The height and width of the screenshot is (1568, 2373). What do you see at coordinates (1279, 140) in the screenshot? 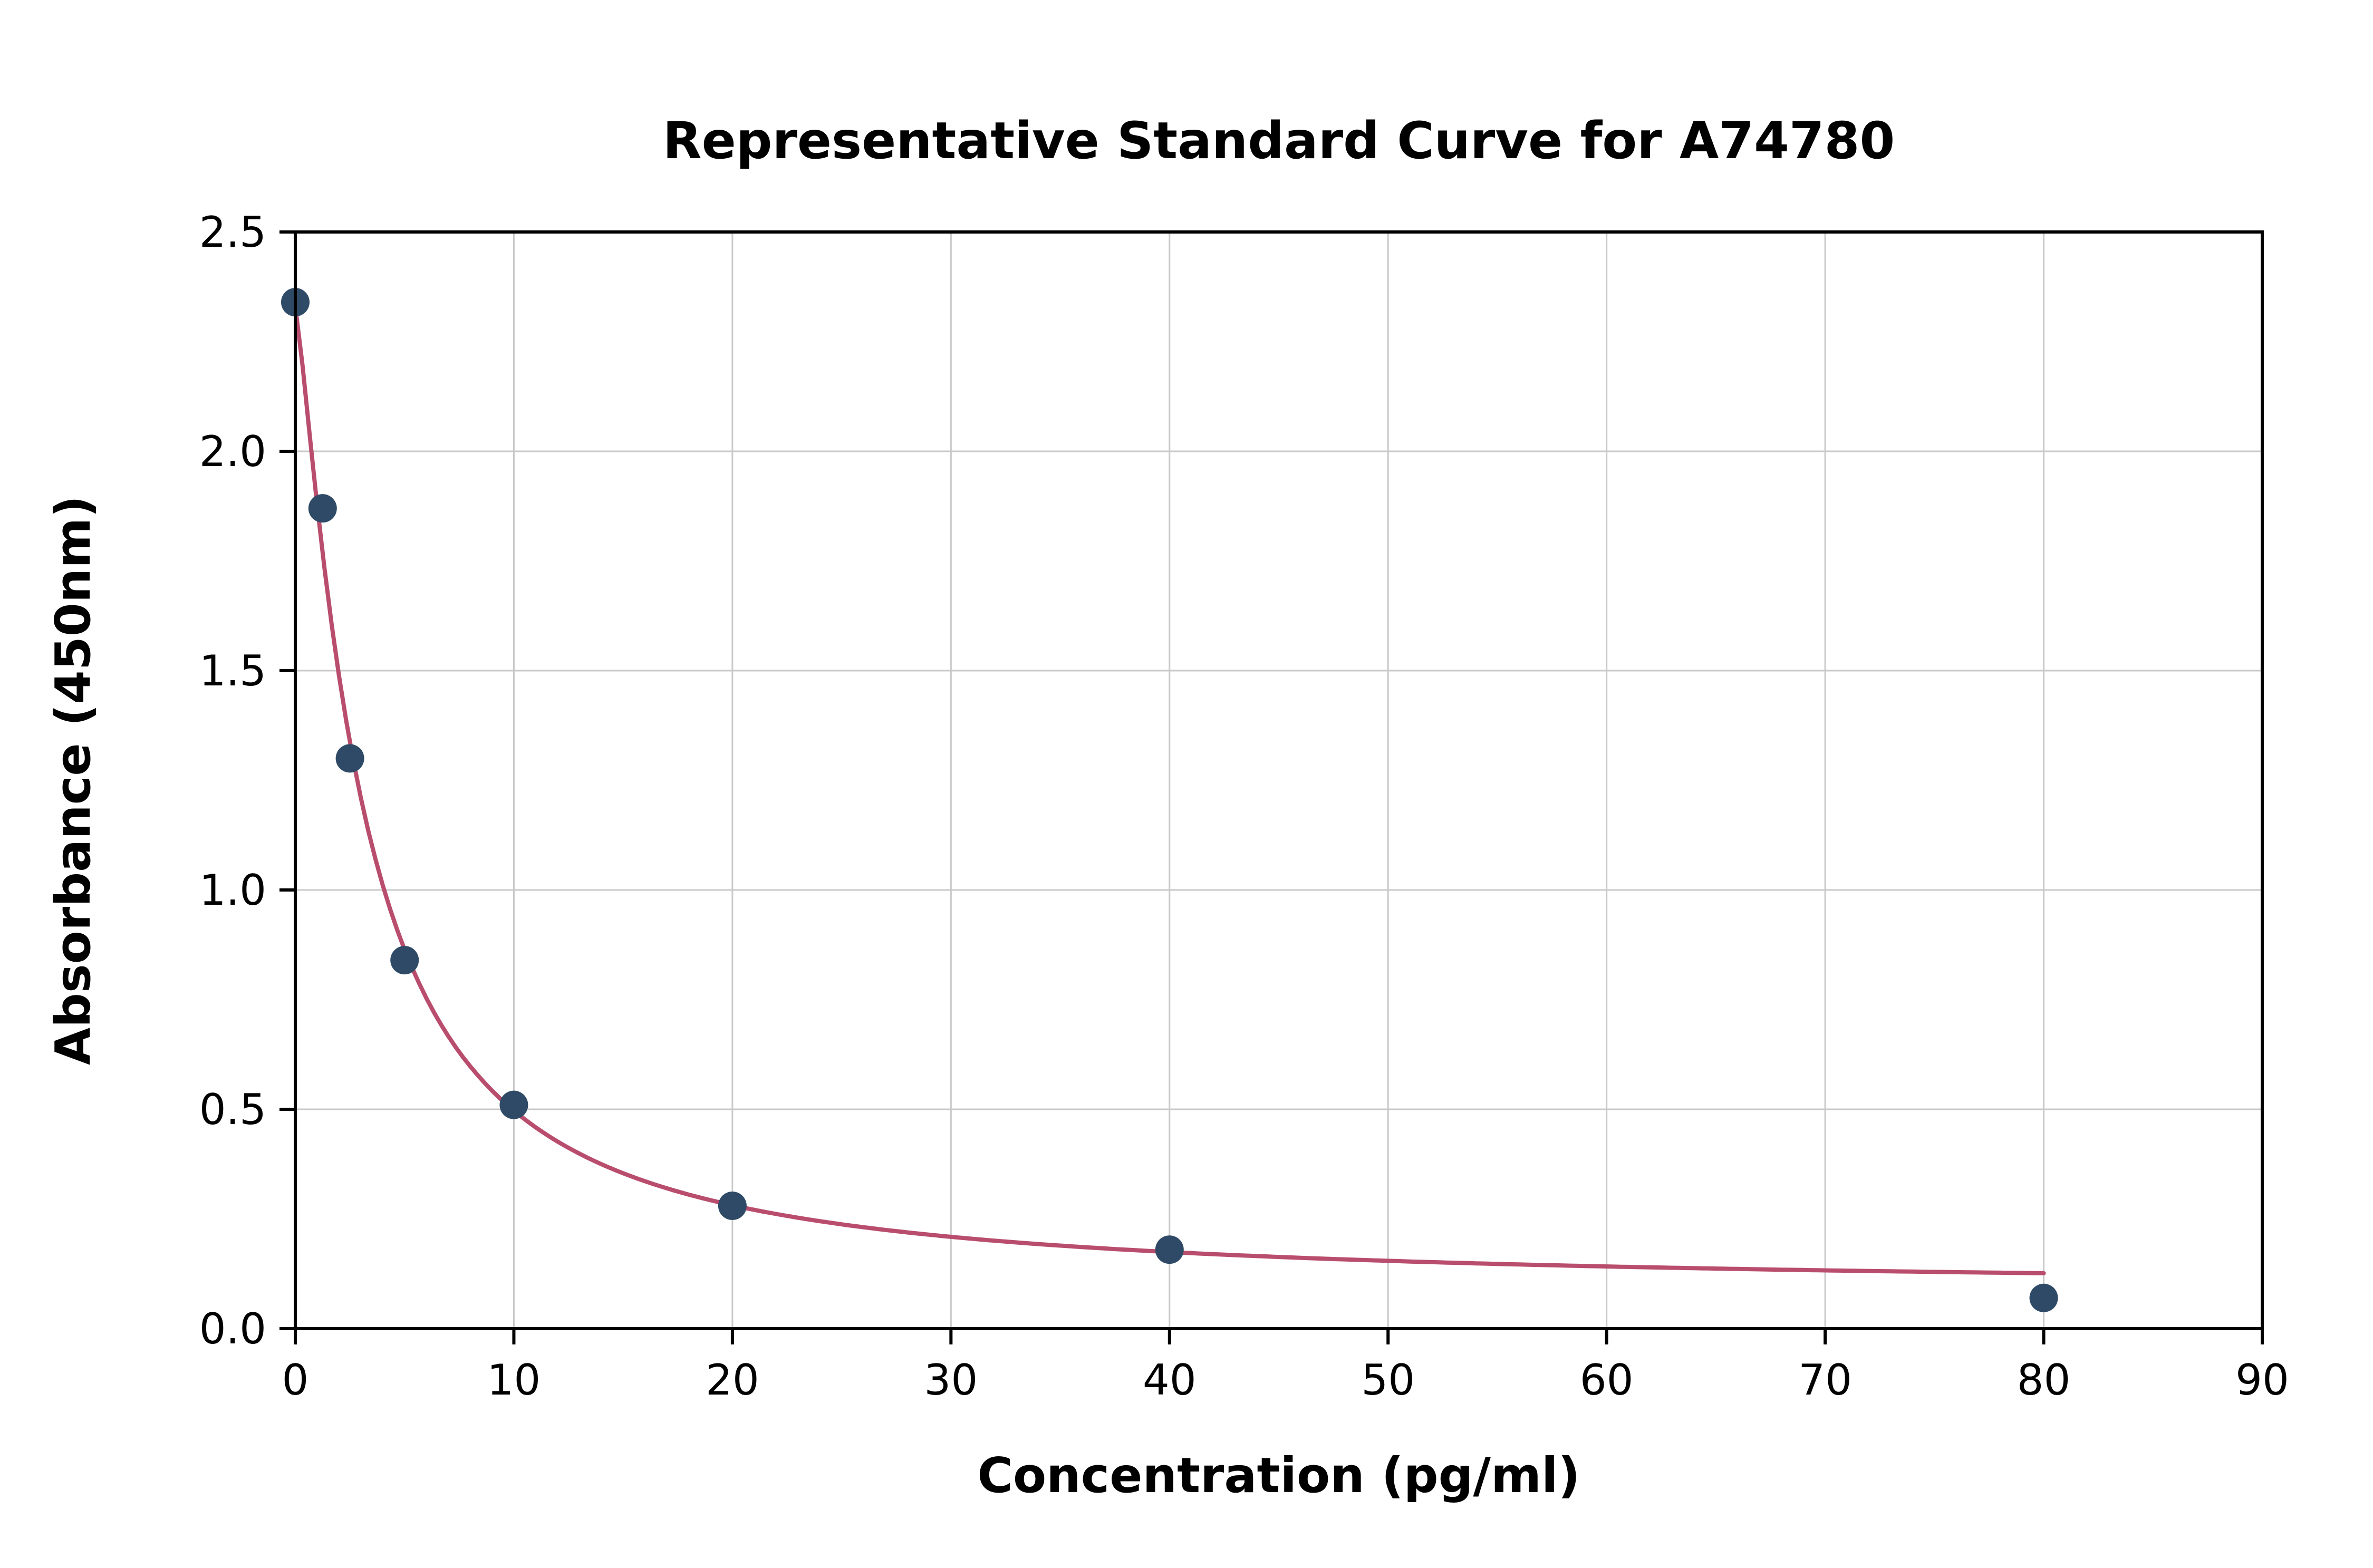
I see `chart-title: Representative Standard Curve for A74780` at bounding box center [1279, 140].